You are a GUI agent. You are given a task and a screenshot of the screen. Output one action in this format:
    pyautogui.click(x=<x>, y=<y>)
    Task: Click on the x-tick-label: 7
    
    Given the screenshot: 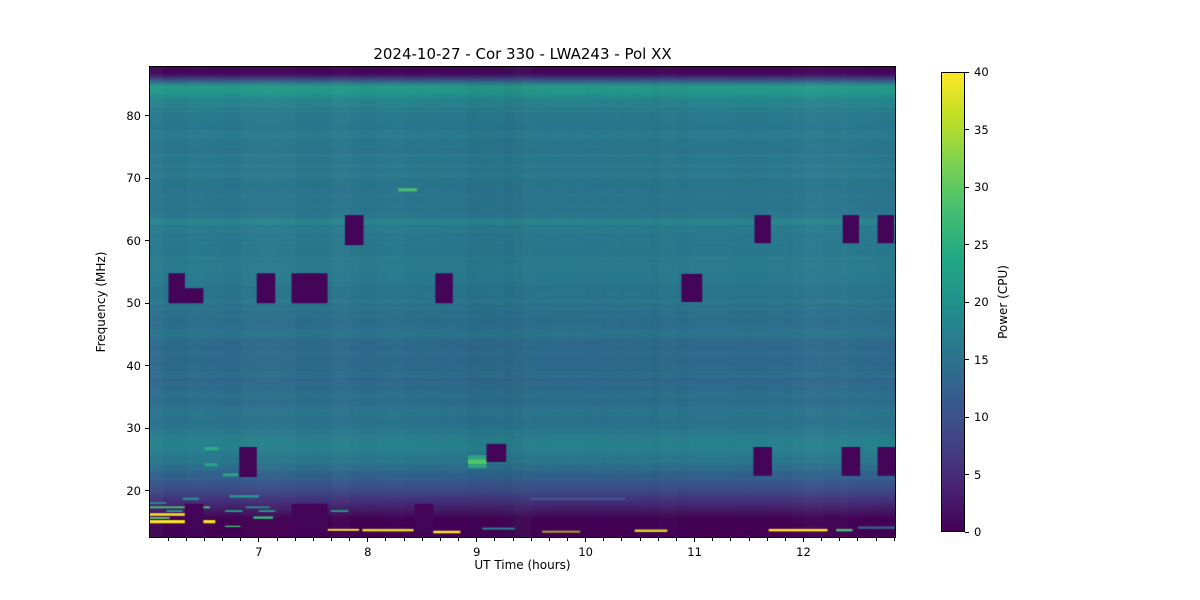 What is the action you would take?
    pyautogui.click(x=259, y=552)
    